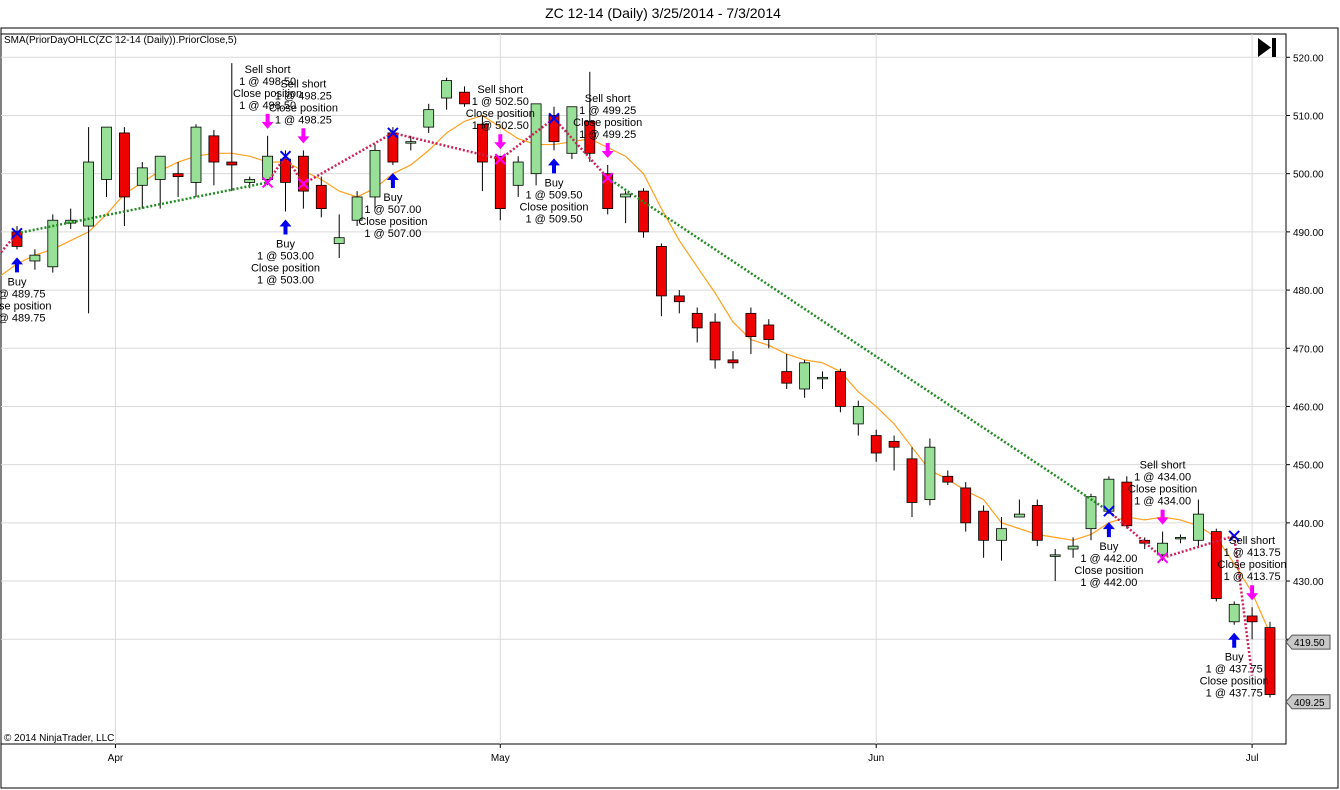  Describe the element at coordinates (116, 758) in the screenshot. I see `x-tick-label: Apr` at that location.